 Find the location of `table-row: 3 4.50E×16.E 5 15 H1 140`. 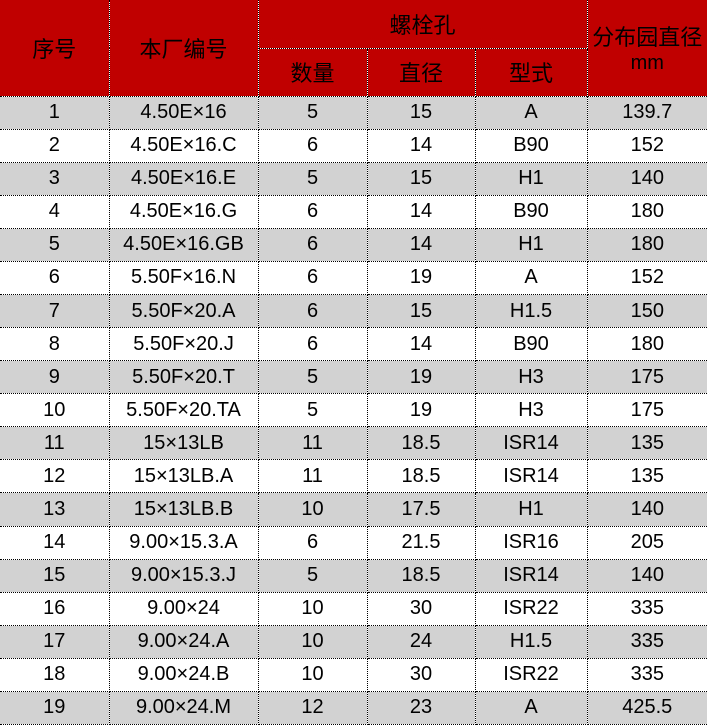

table-row: 3 4.50E×16.E 5 15 H1 140 is located at coordinates (353, 178).